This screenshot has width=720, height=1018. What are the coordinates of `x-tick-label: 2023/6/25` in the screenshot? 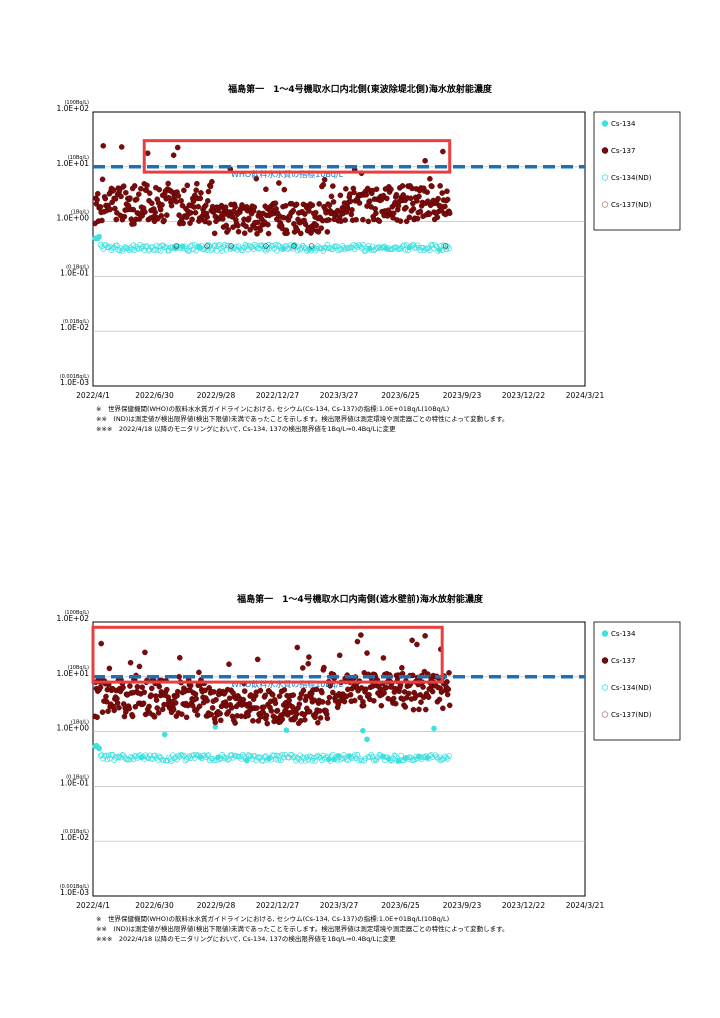 It's located at (400, 905).